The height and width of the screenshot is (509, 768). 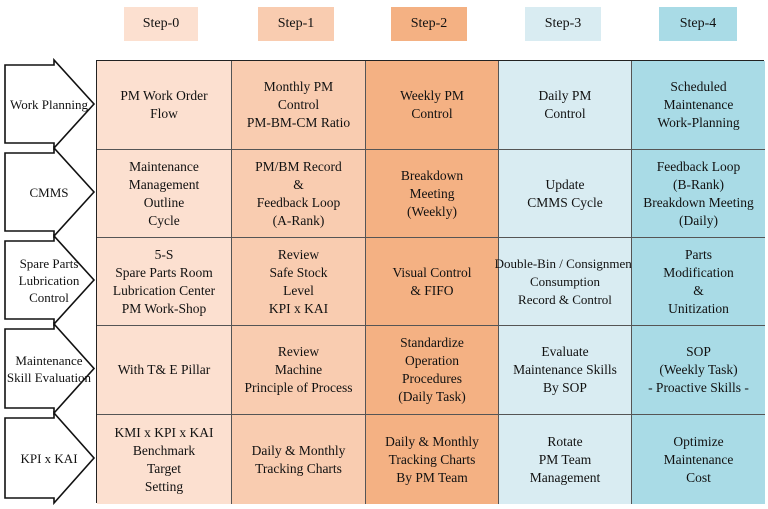 I want to click on cell-r2-c2: Visual Control & FIFO, so click(x=432, y=282).